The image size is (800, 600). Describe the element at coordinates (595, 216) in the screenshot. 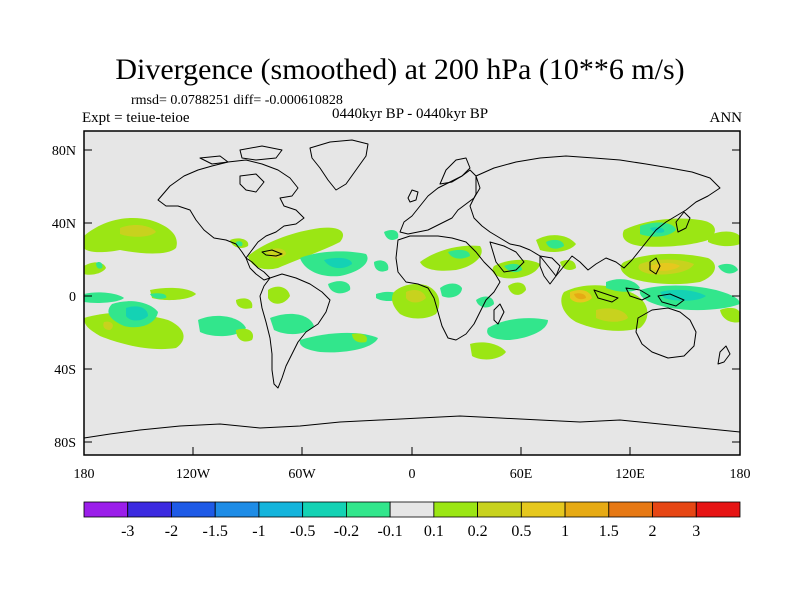

I see `asia-outline` at that location.